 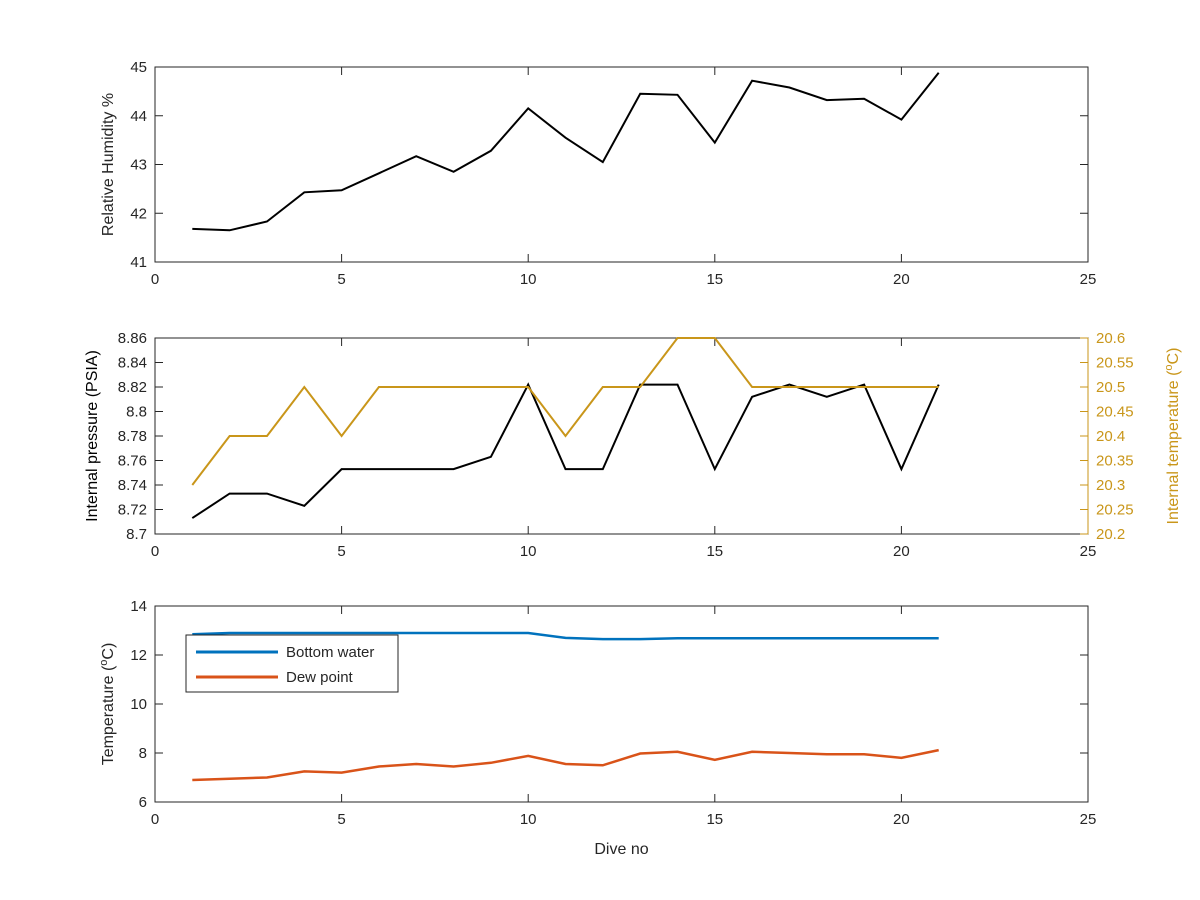 What do you see at coordinates (143, 753) in the screenshot?
I see `y-tick-label: 8` at bounding box center [143, 753].